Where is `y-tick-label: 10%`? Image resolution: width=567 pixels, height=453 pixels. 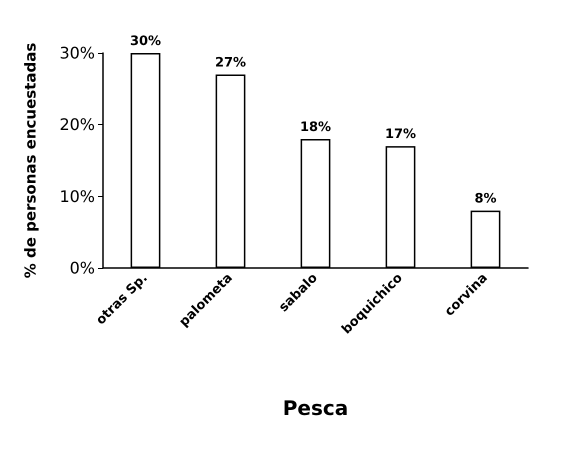
y-tick-label: 10% is located at coordinates (77, 196).